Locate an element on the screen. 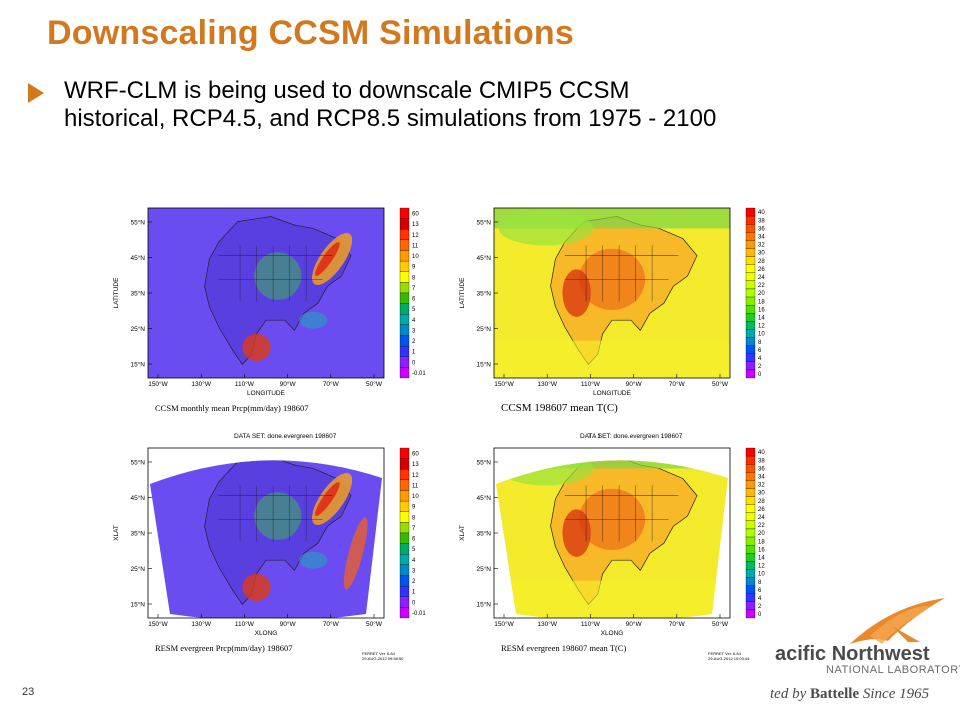 Image resolution: width=960 pixels, height=720 pixels. lon-tick-label: 70°W is located at coordinates (331, 624).